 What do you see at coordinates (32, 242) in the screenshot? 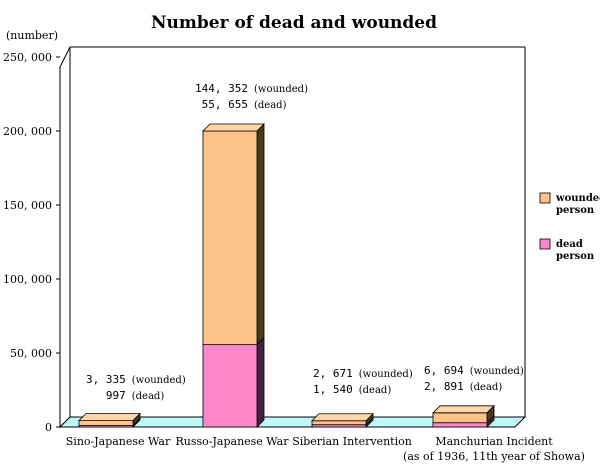
I see `y-axis: 0 50, 000 100, 000 150, 000 200, 000 250, 000` at bounding box center [32, 242].